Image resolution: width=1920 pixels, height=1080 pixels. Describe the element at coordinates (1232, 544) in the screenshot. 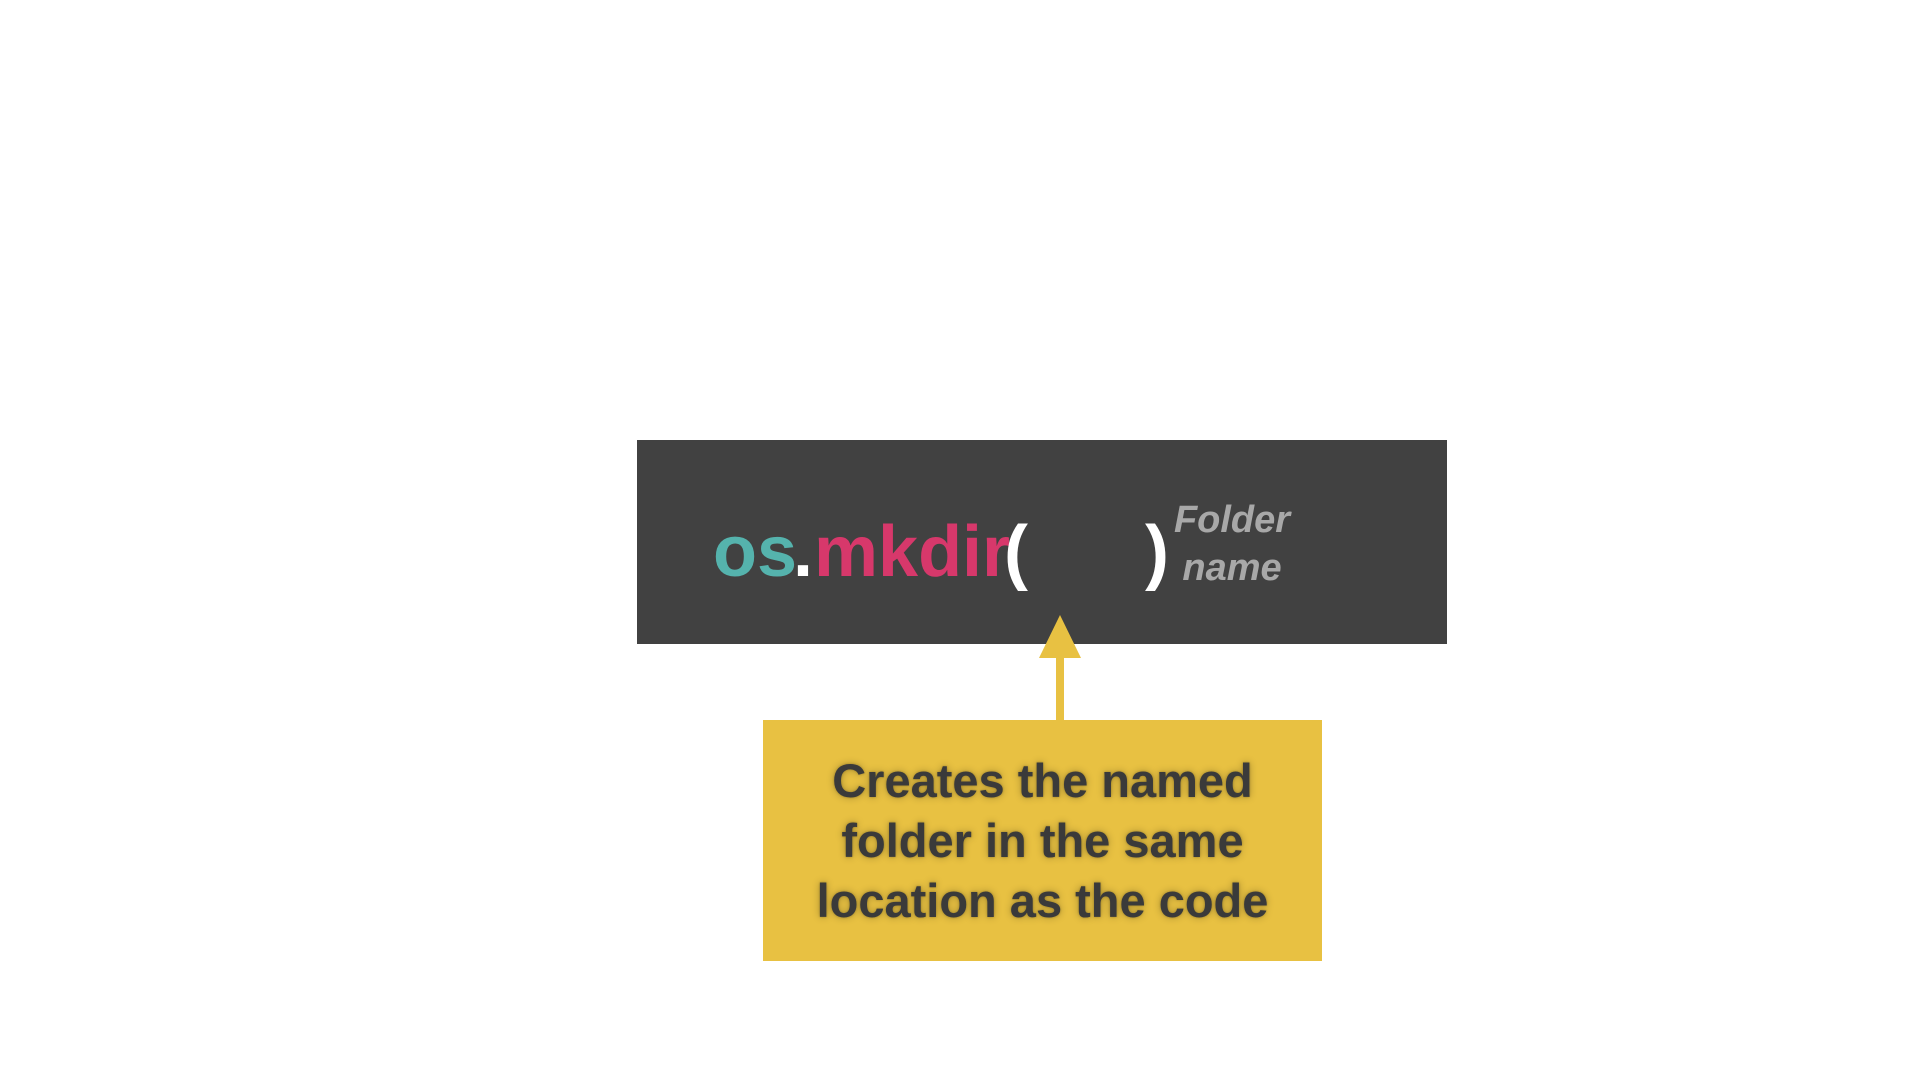

I see `parameter-hint: Folder name` at that location.